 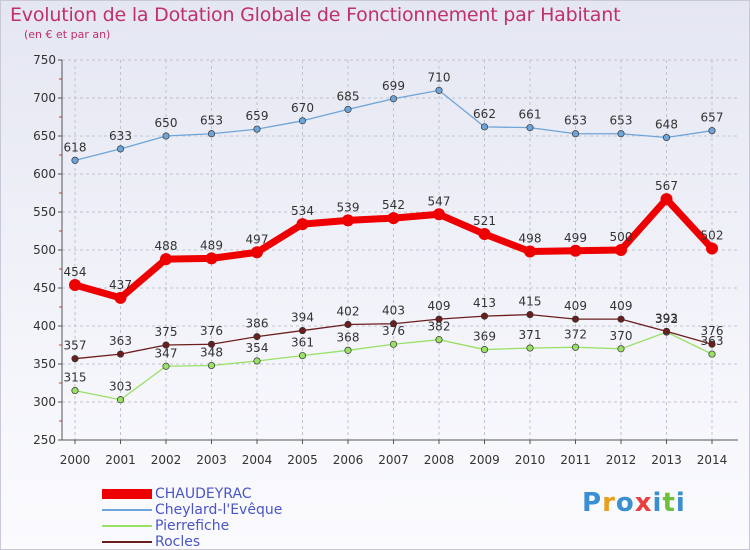 What do you see at coordinates (120, 341) in the screenshot?
I see `data-label: 363` at bounding box center [120, 341].